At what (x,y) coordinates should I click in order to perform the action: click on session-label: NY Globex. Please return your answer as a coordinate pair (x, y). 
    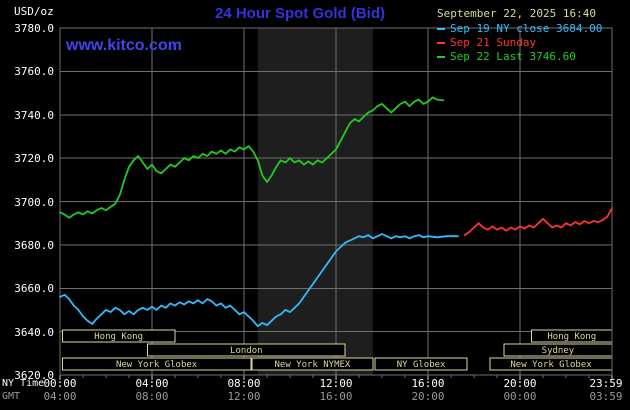
    Looking at the image, I should click on (421, 365).